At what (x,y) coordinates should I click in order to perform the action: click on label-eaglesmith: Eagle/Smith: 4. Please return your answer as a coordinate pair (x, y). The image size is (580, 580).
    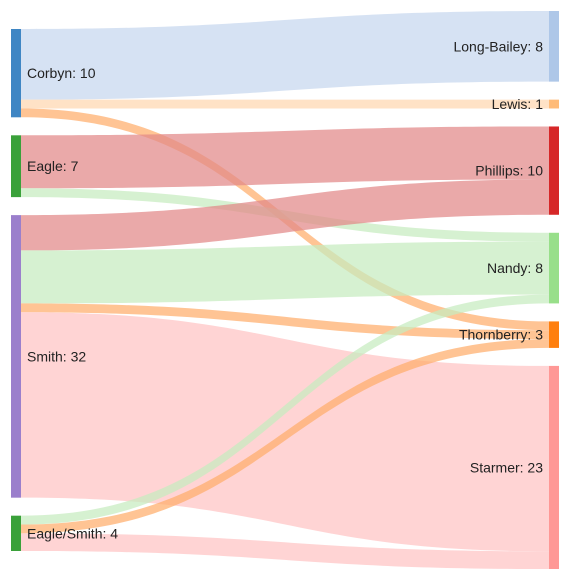
    Looking at the image, I should click on (72, 533).